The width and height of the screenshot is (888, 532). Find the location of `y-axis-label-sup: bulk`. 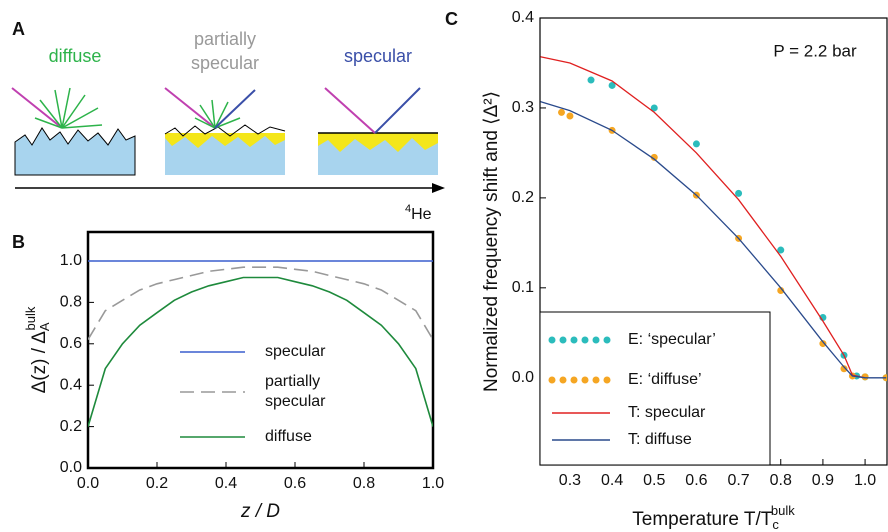

y-axis-label-sup: bulk is located at coordinates (30, 318).